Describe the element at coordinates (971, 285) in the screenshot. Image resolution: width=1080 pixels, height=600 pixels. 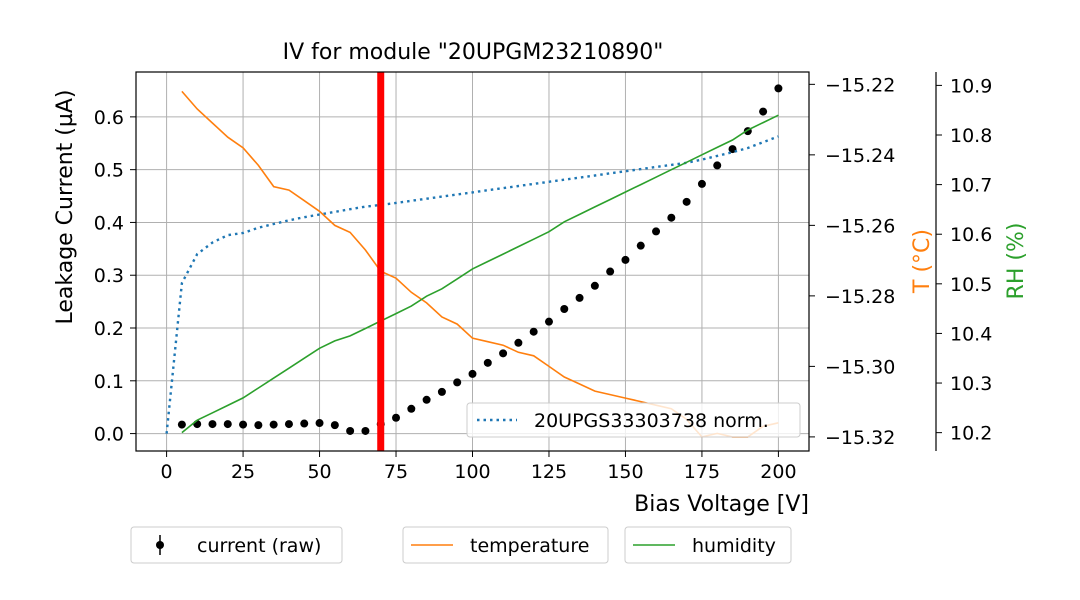
I see `y3-tick-label: 10.5` at that location.